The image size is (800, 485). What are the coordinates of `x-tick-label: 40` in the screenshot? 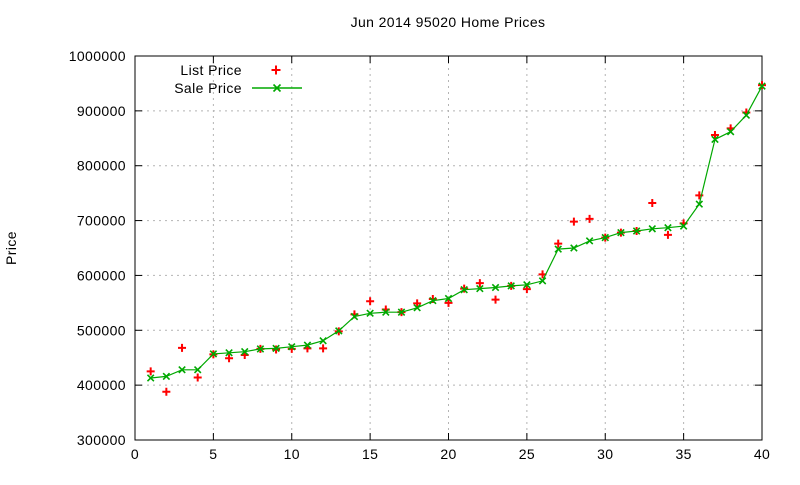 It's located at (762, 454).